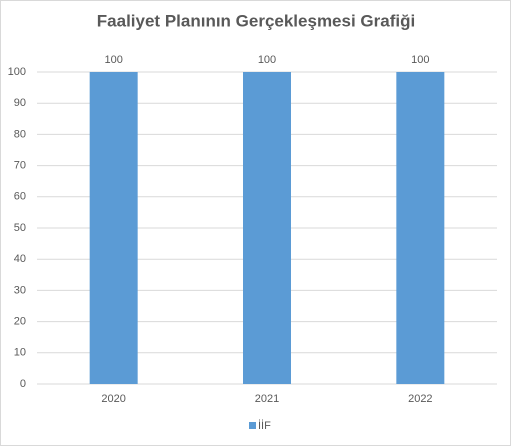 The image size is (511, 446). I want to click on y-tick-label: 20, so click(20, 322).